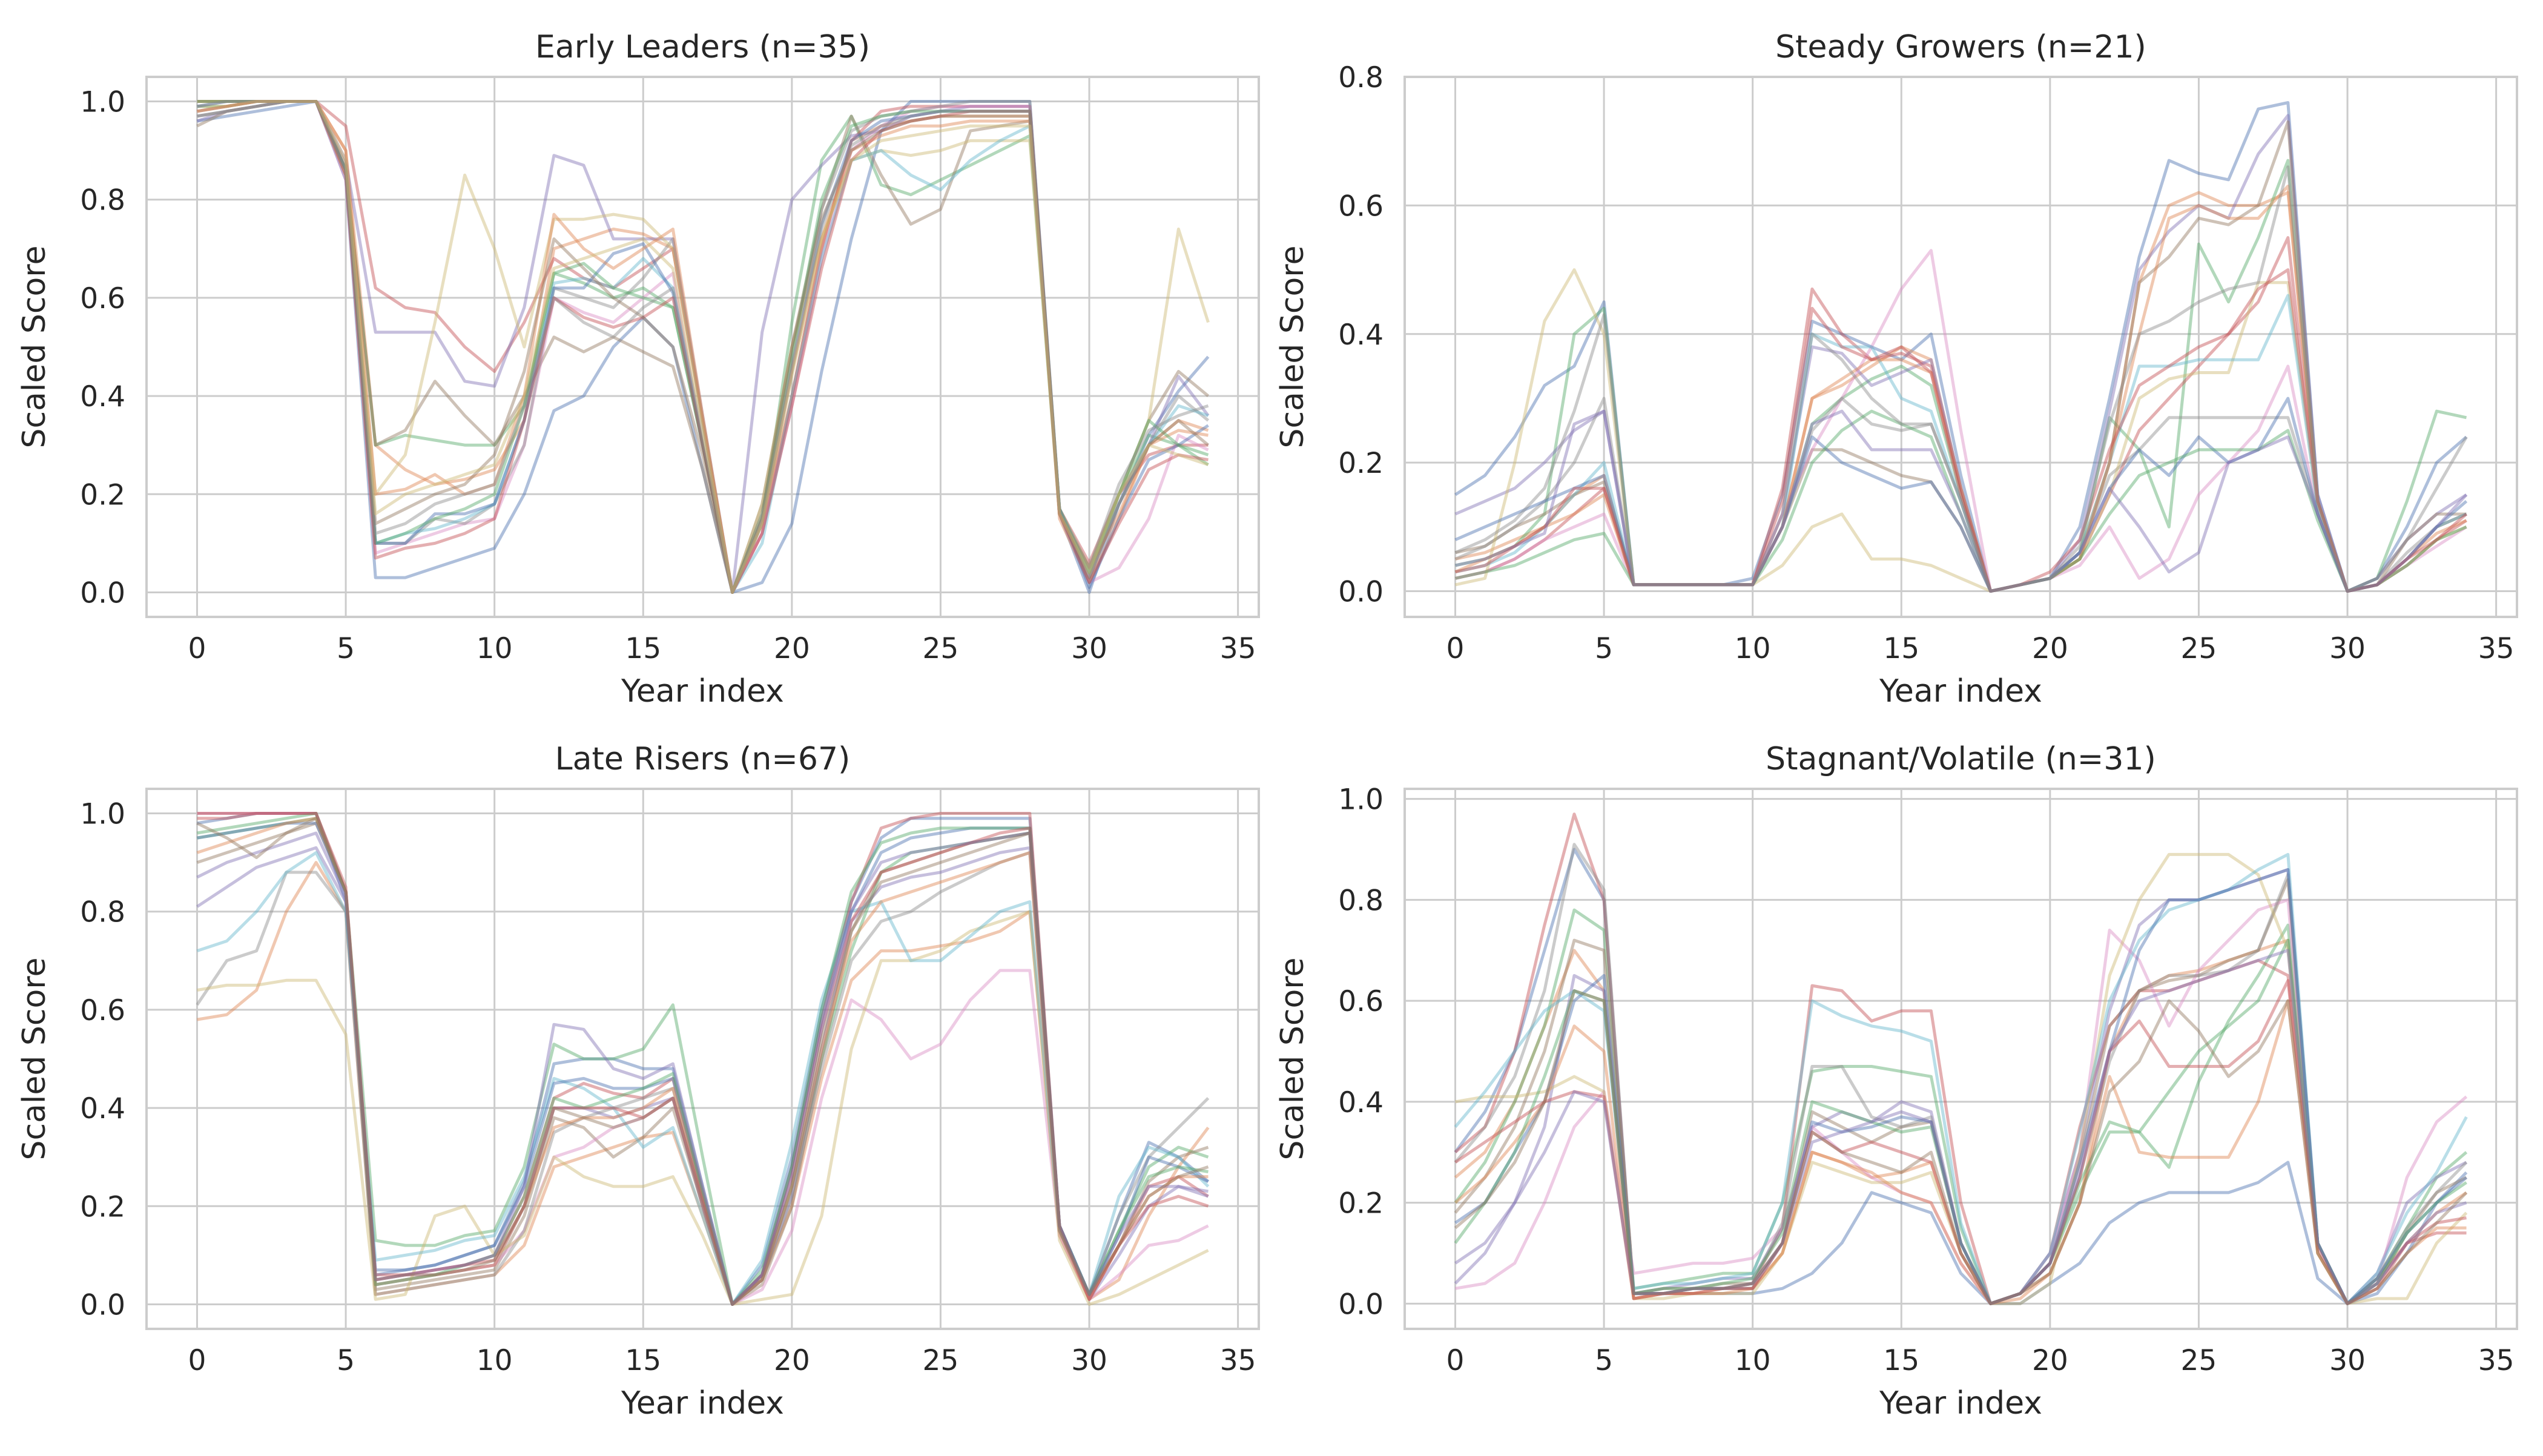 Image resolution: width=2543 pixels, height=1456 pixels. I want to click on panel-title: Early Leaders (n=35), so click(702, 47).